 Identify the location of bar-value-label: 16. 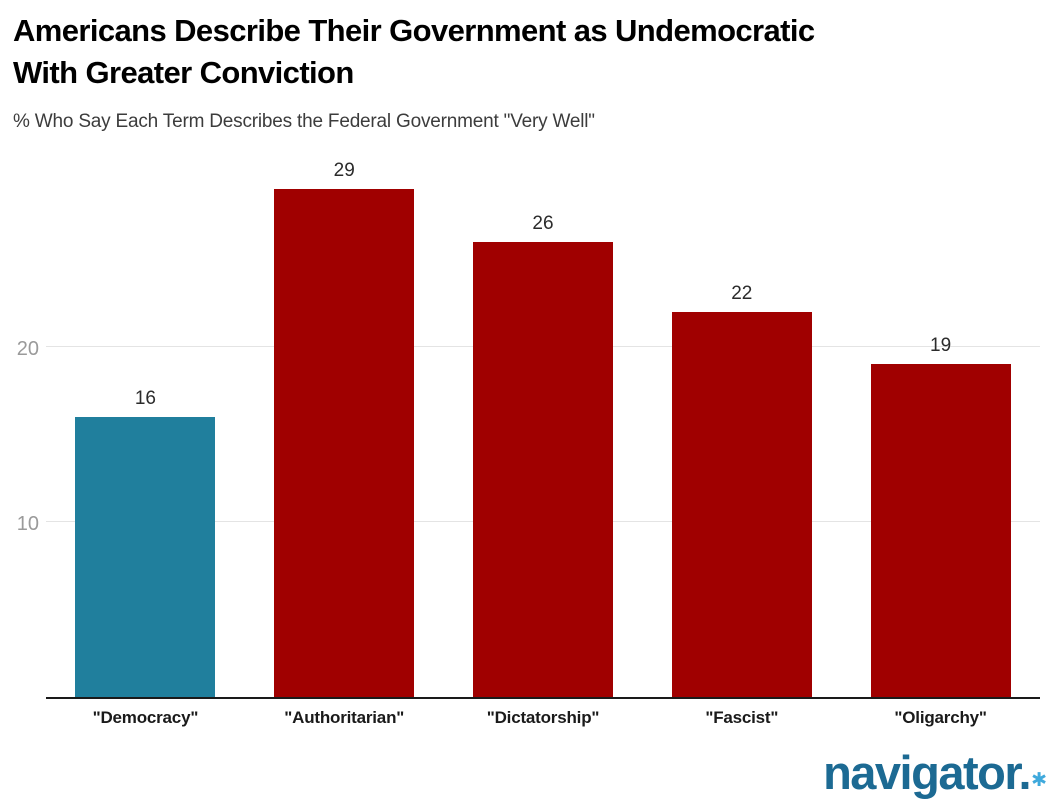
(145, 398).